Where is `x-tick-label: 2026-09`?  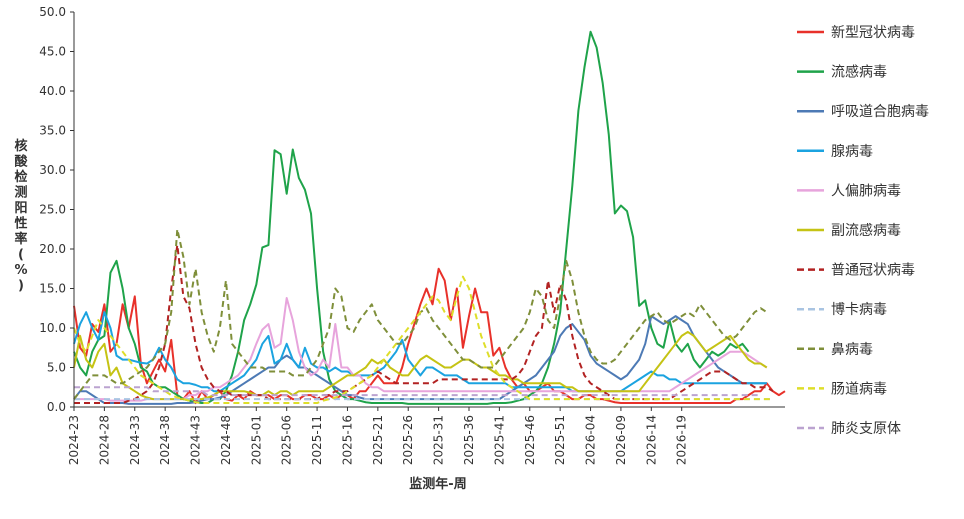 x-tick-label: 2026-09 is located at coordinates (621, 440).